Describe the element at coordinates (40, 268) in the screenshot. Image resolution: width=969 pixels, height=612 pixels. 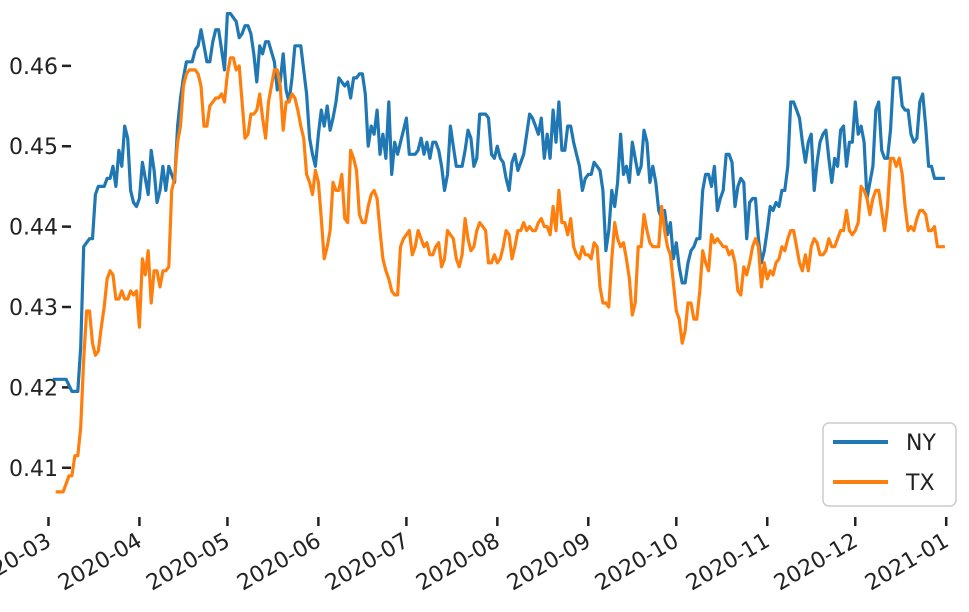
I see `y-axis: 0.41 0.42 0.43 0.44 0.45 0.46` at that location.